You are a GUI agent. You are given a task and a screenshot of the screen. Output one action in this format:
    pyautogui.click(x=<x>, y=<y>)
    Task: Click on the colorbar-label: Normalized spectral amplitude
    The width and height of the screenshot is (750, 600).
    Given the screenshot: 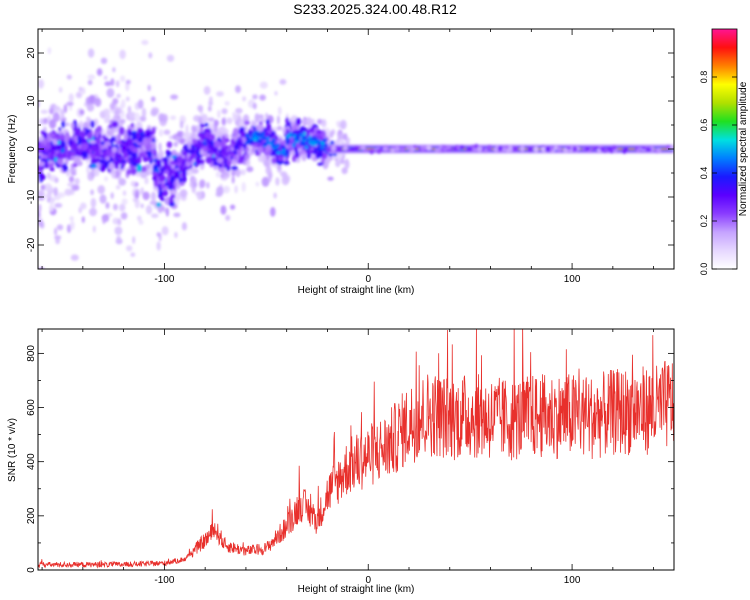 What is the action you would take?
    pyautogui.click(x=743, y=148)
    